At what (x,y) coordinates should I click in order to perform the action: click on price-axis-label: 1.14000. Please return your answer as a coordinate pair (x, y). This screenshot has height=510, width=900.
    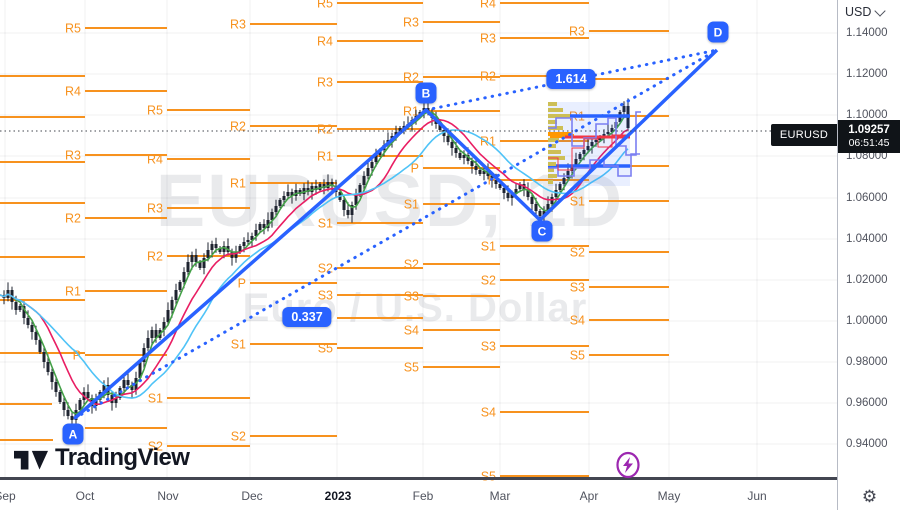
    Looking at the image, I should click on (867, 33).